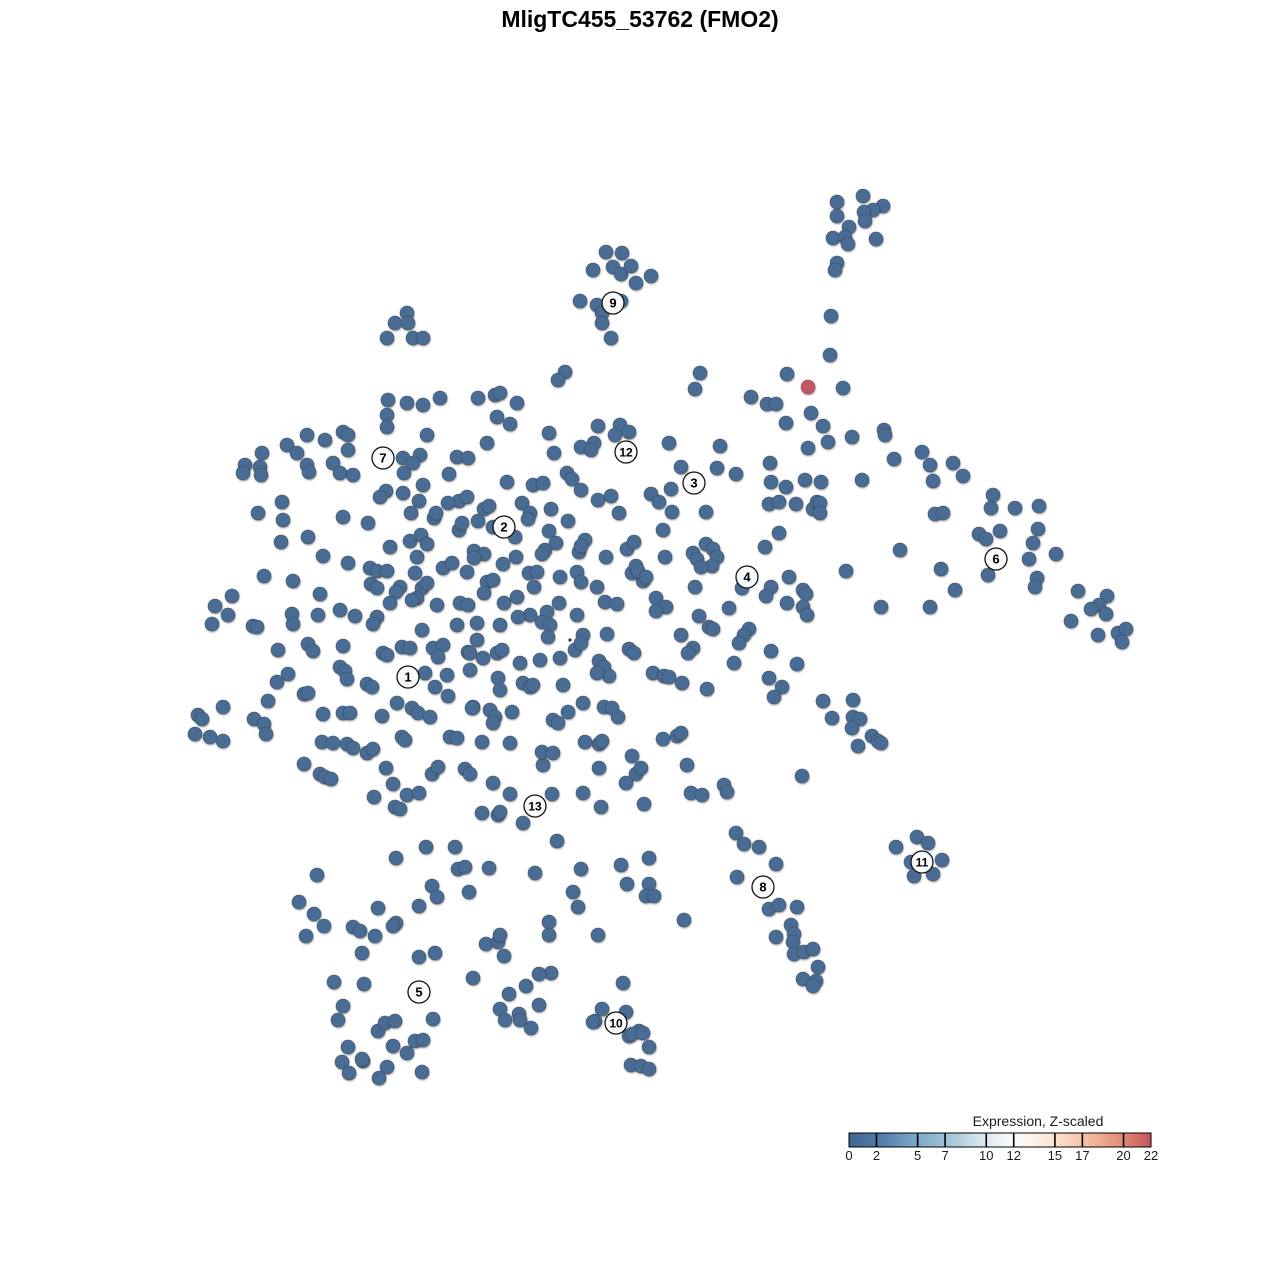 The height and width of the screenshot is (1280, 1280). I want to click on cluster-label-text-4: 4, so click(747, 577).